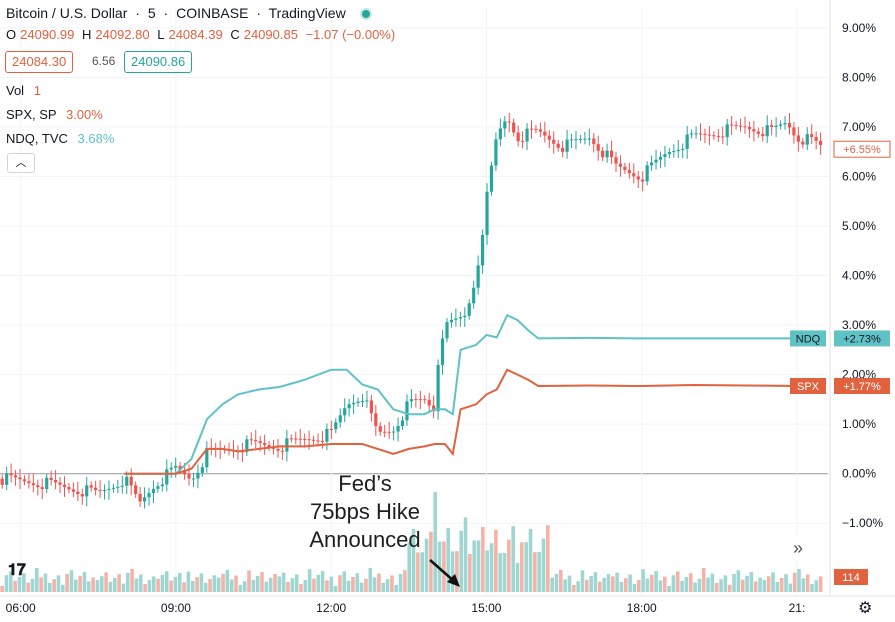 This screenshot has height=622, width=895. Describe the element at coordinates (862, 387) in the screenshot. I see `spx-value-label: +1.77%` at that location.